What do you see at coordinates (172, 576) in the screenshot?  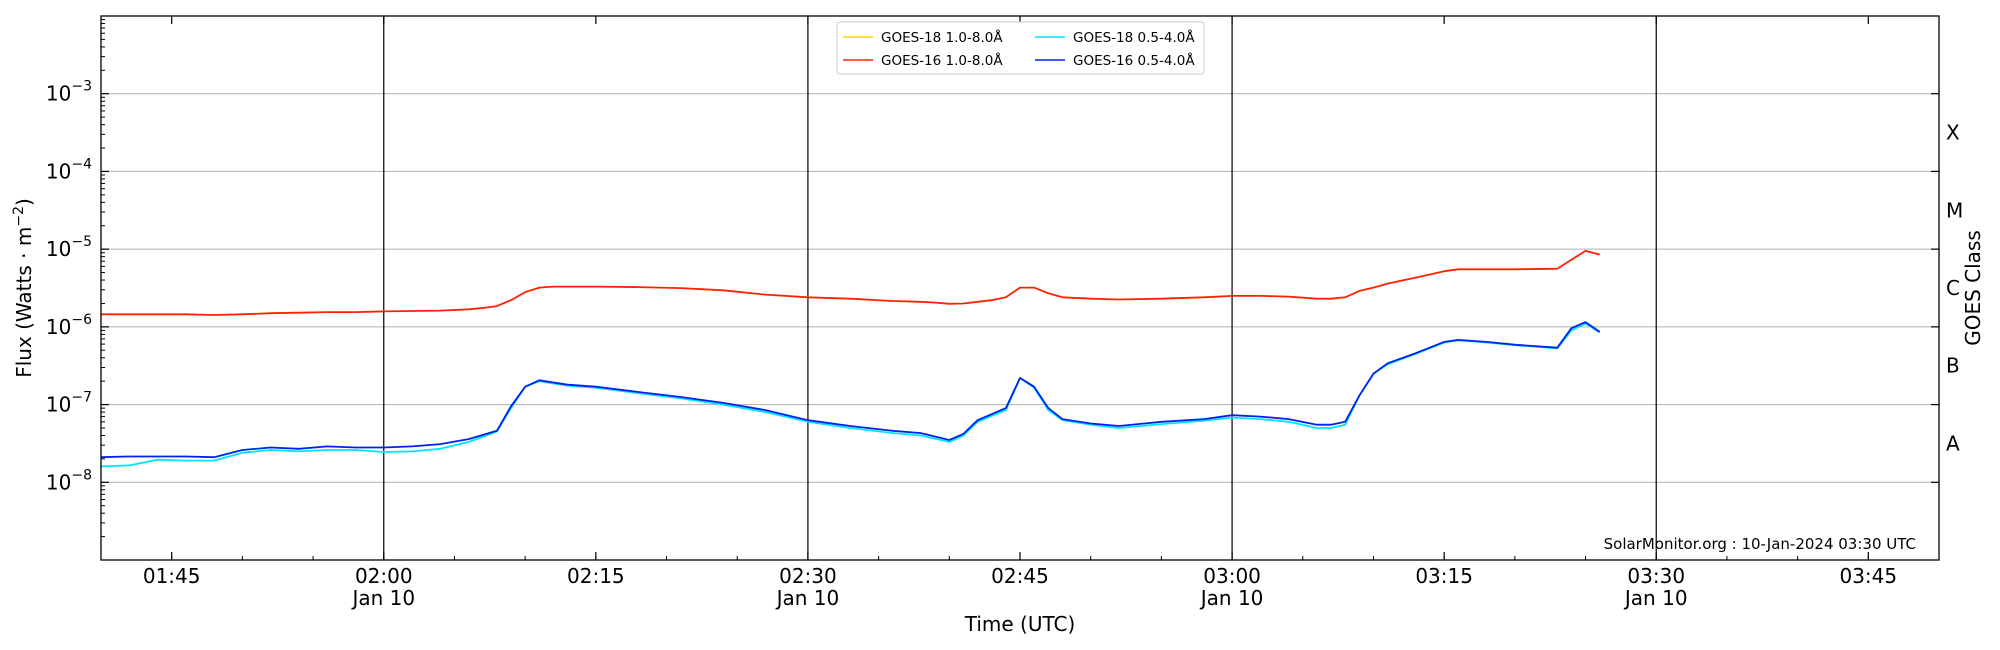 I see `x-tick-label: 01:45` at bounding box center [172, 576].